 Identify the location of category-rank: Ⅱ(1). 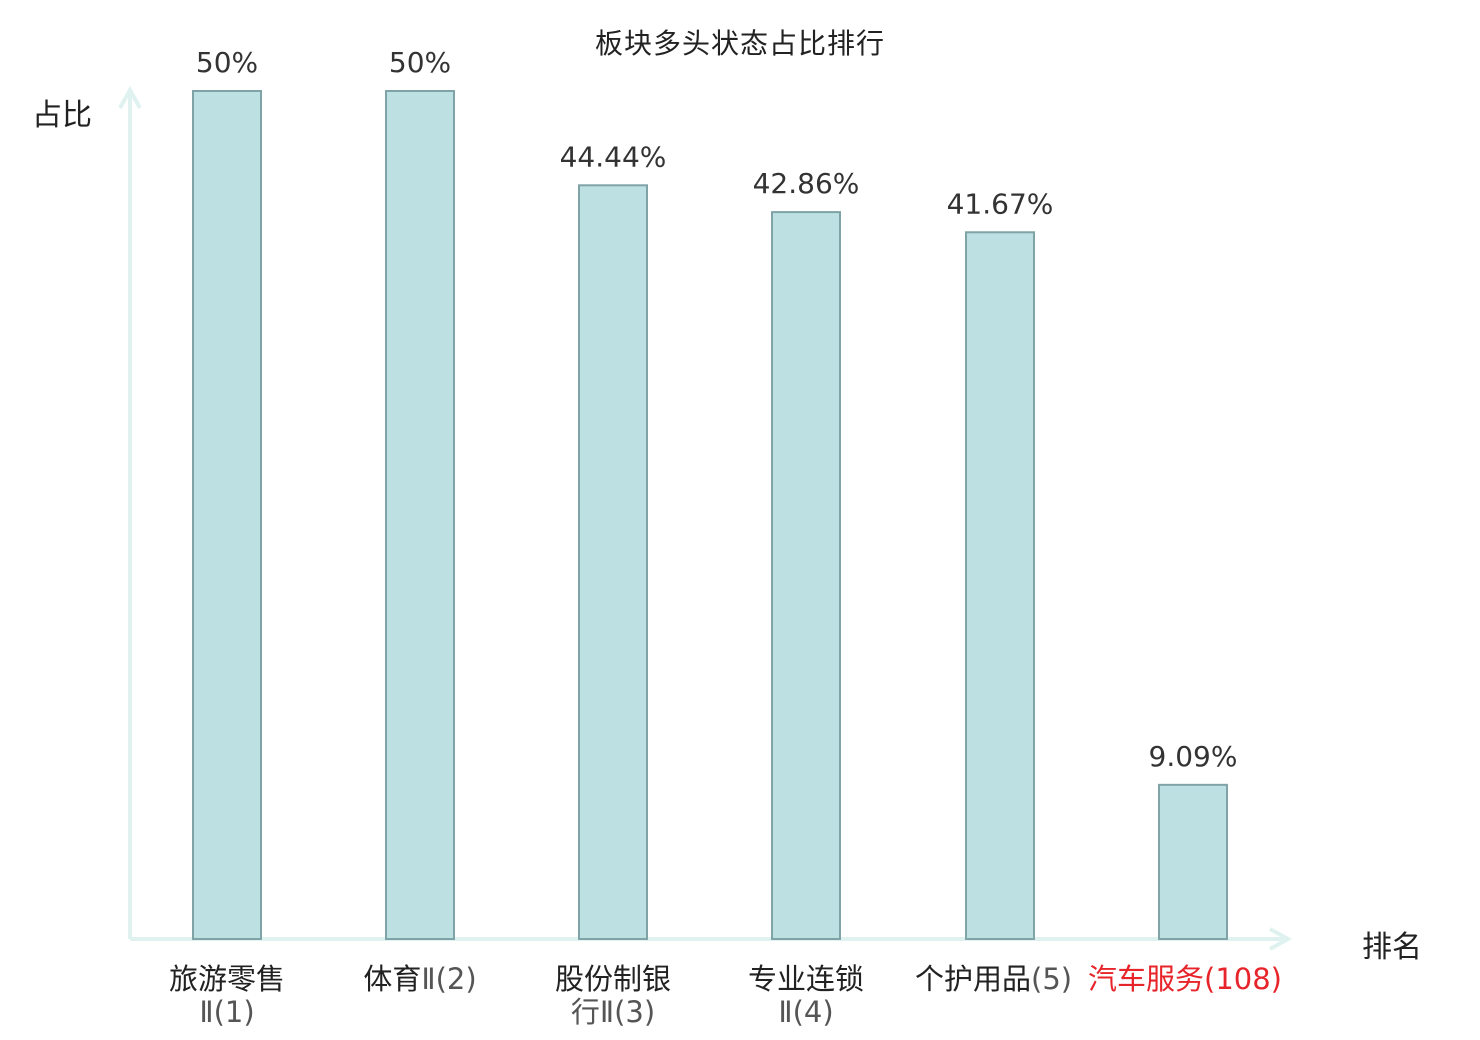
(227, 1012).